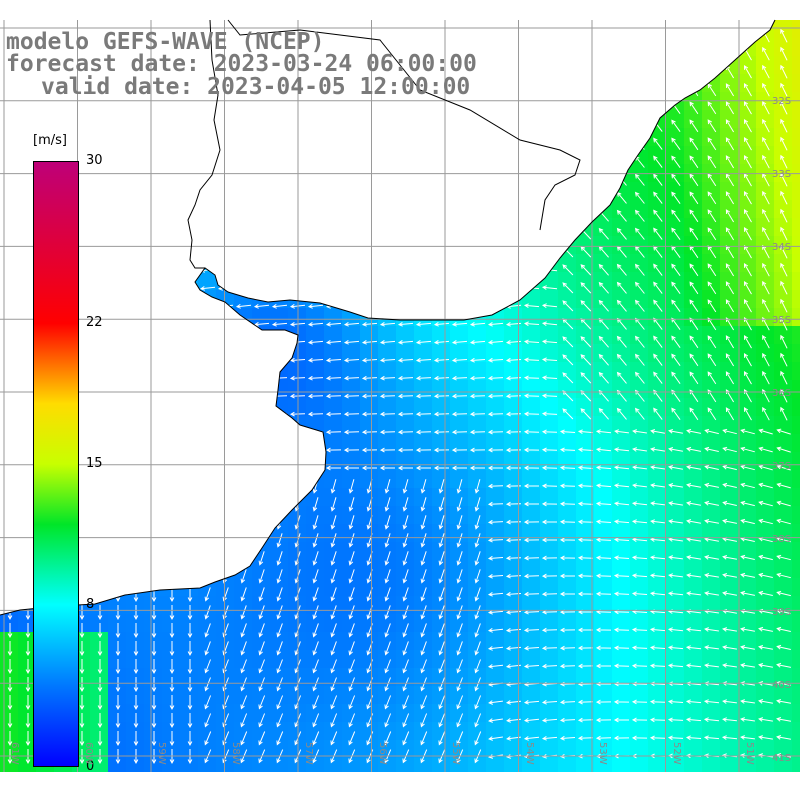 The height and width of the screenshot is (800, 800). Describe the element at coordinates (455, 753) in the screenshot. I see `longitude-label: 55W` at that location.